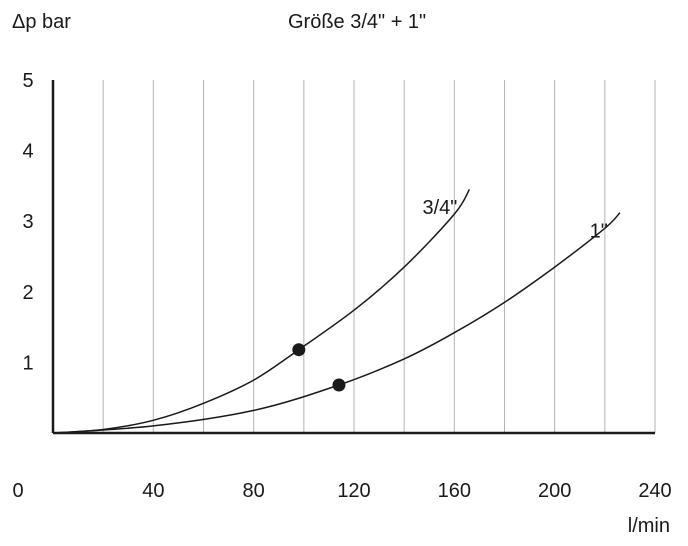  Describe the element at coordinates (254, 491) in the screenshot. I see `x-tick-label-2: 80` at that location.